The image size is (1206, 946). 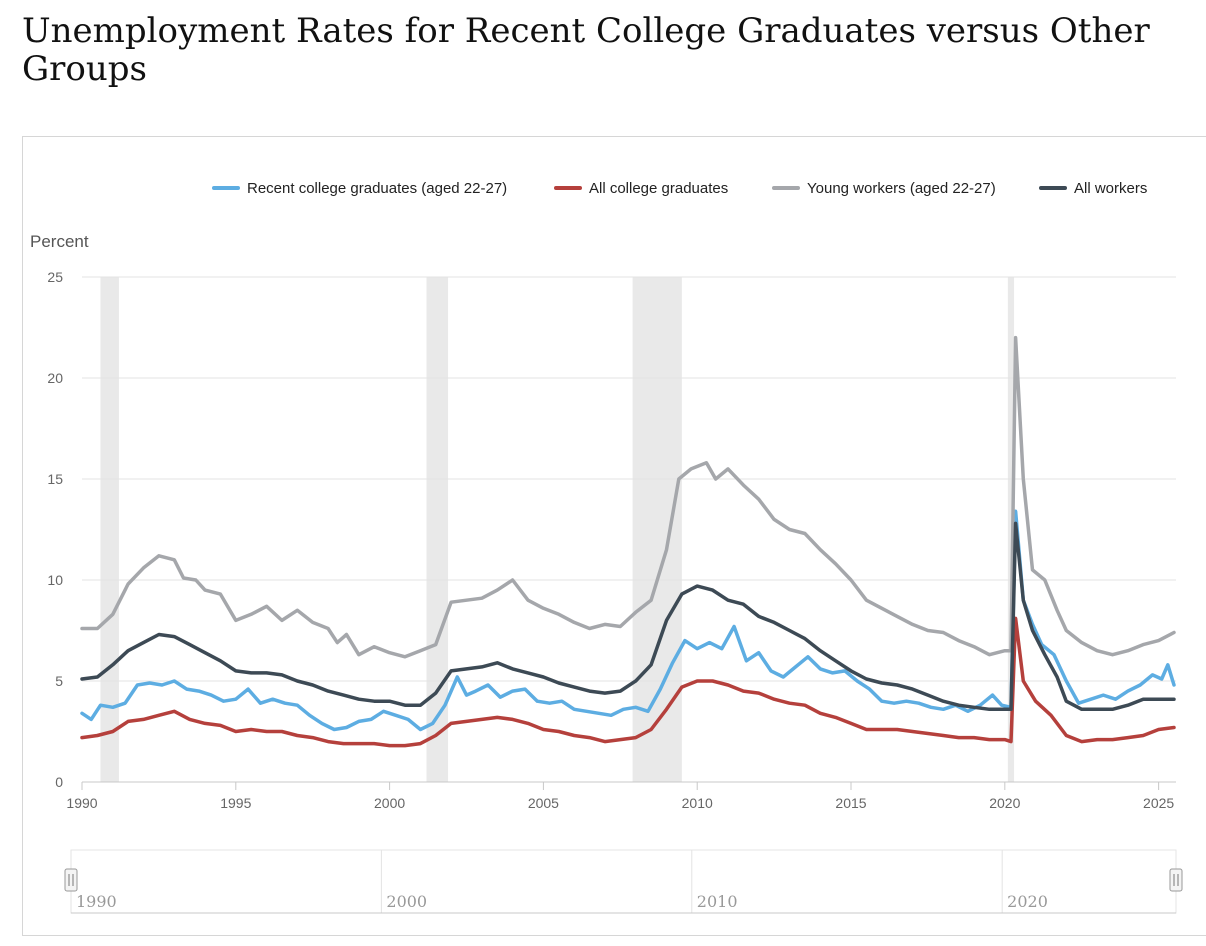 What do you see at coordinates (1110, 188) in the screenshot?
I see `legend-label: All workers` at bounding box center [1110, 188].